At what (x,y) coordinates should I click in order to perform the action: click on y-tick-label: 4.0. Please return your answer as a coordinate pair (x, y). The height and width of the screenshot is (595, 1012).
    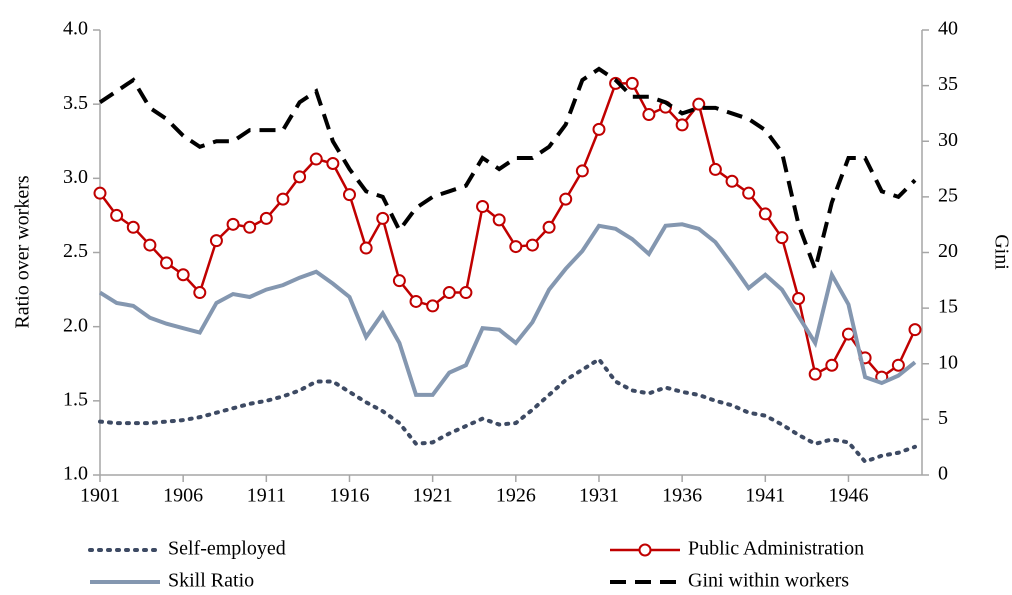
    Looking at the image, I should click on (75, 29).